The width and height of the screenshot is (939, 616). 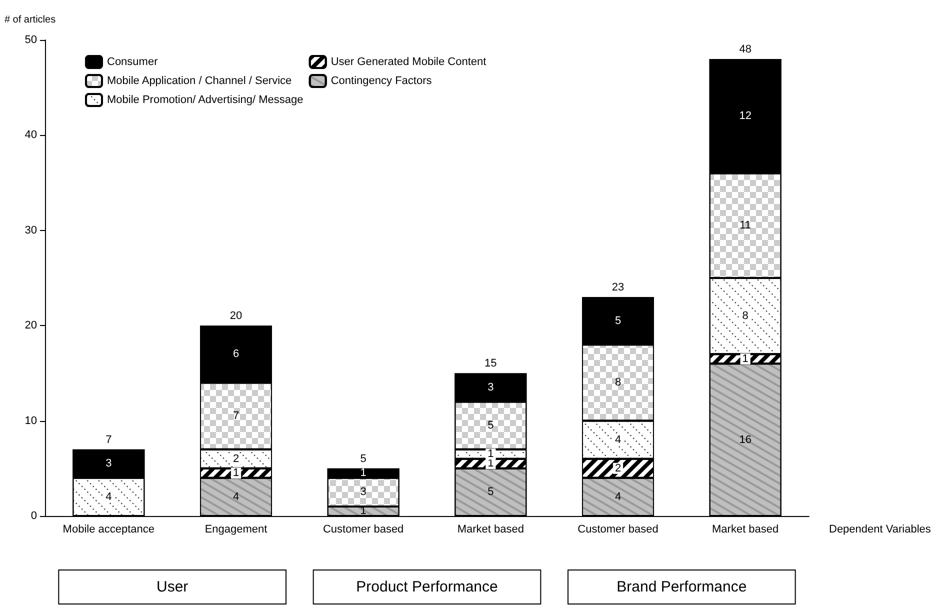 What do you see at coordinates (618, 288) in the screenshot?
I see `total-label: 23` at bounding box center [618, 288].